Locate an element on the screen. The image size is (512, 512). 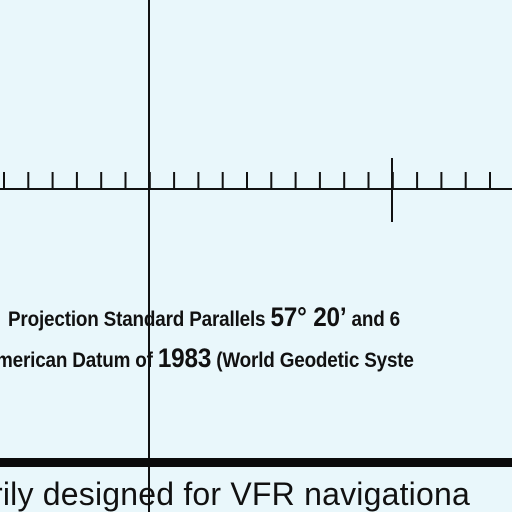
heavy-divider-rule is located at coordinates (256, 462).